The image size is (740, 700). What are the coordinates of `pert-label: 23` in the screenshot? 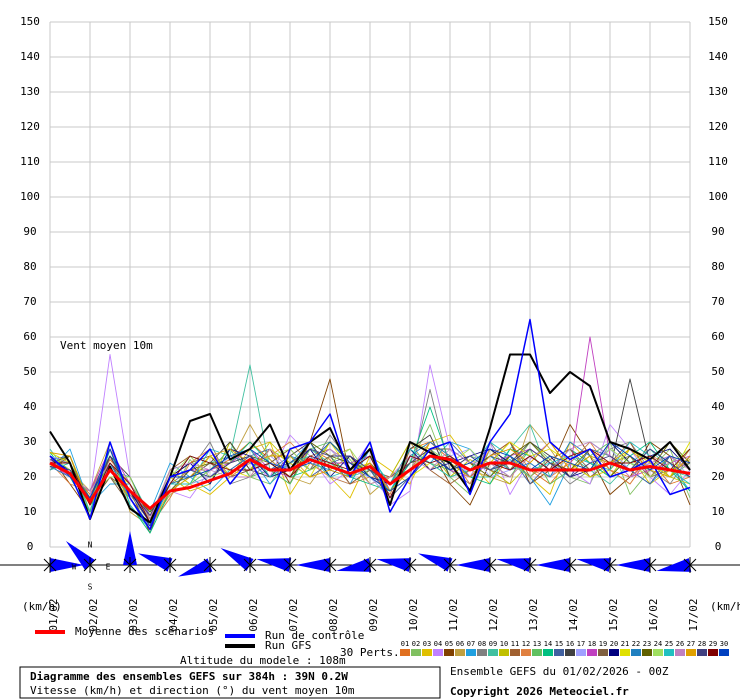 It's located at (647, 644).